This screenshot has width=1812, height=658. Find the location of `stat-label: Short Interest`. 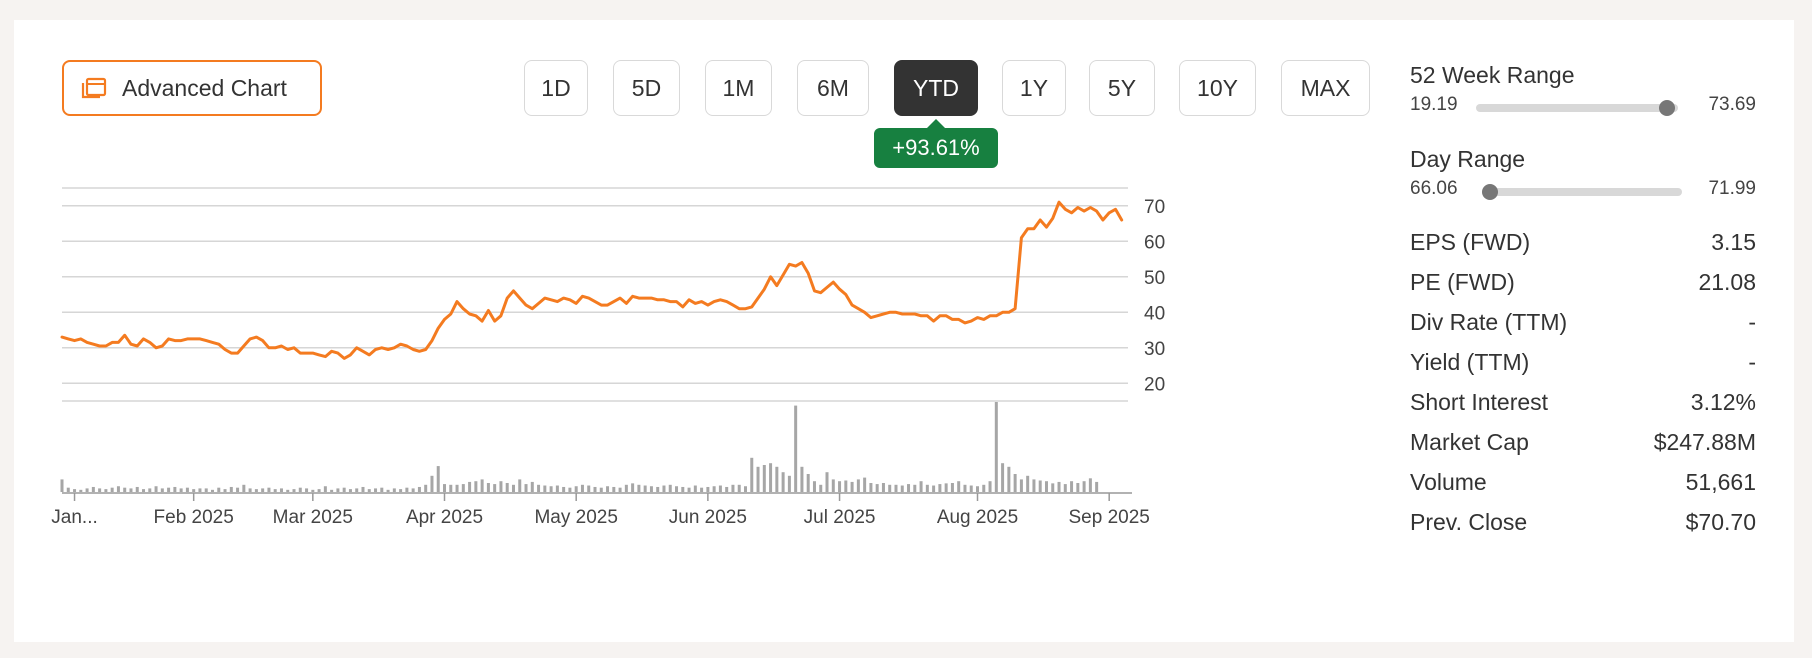

stat-label: Short Interest is located at coordinates (1479, 401).